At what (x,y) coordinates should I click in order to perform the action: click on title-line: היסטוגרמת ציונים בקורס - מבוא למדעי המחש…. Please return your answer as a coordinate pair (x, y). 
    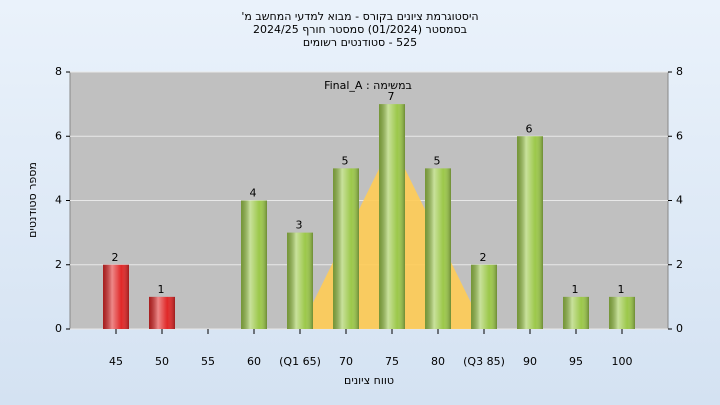
    Looking at the image, I should click on (359, 16).